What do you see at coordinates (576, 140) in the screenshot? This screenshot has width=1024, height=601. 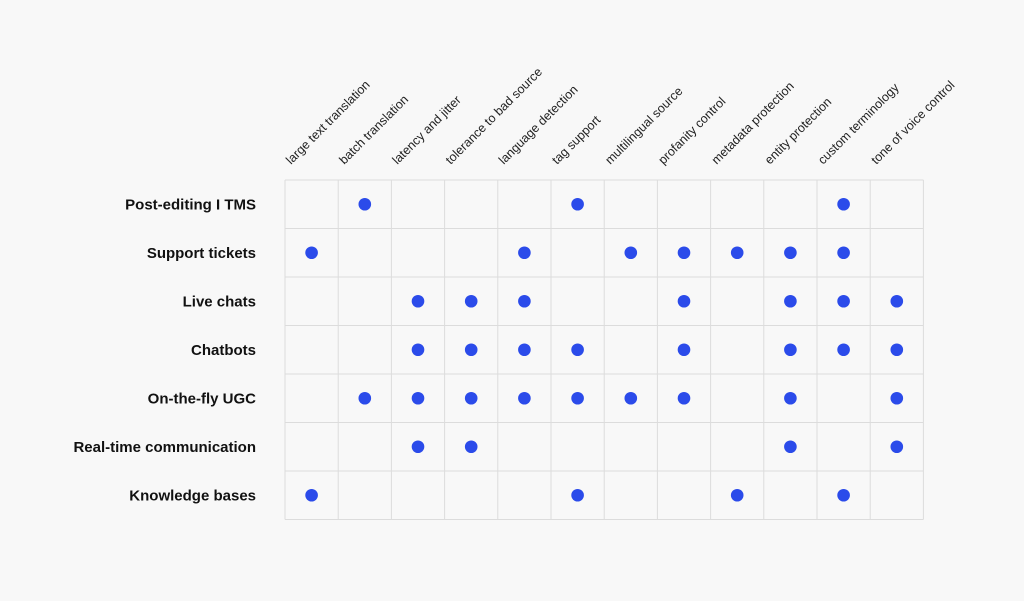 I see `column-label: tag support` at bounding box center [576, 140].